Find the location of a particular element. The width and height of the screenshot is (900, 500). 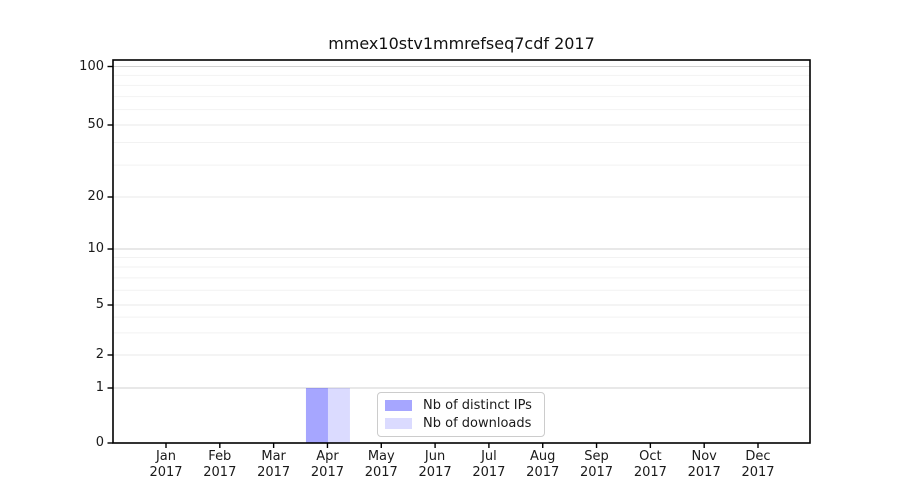

y-tick-label: 50 is located at coordinates (95, 124).